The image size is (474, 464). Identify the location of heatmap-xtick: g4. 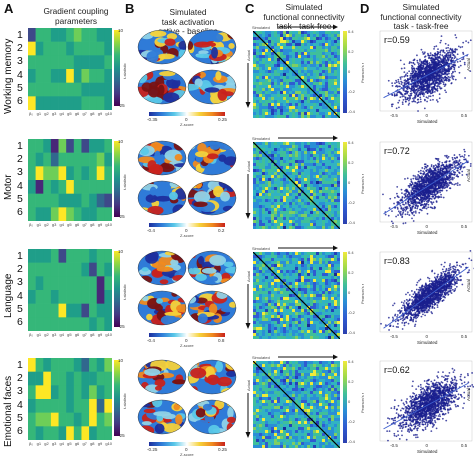
(62, 113).